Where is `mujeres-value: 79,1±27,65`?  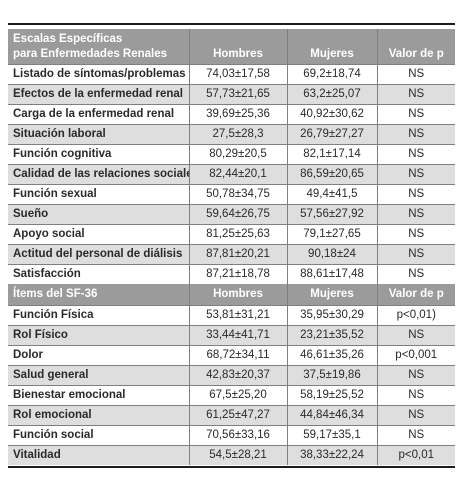 mujeres-value: 79,1±27,65 is located at coordinates (331, 234).